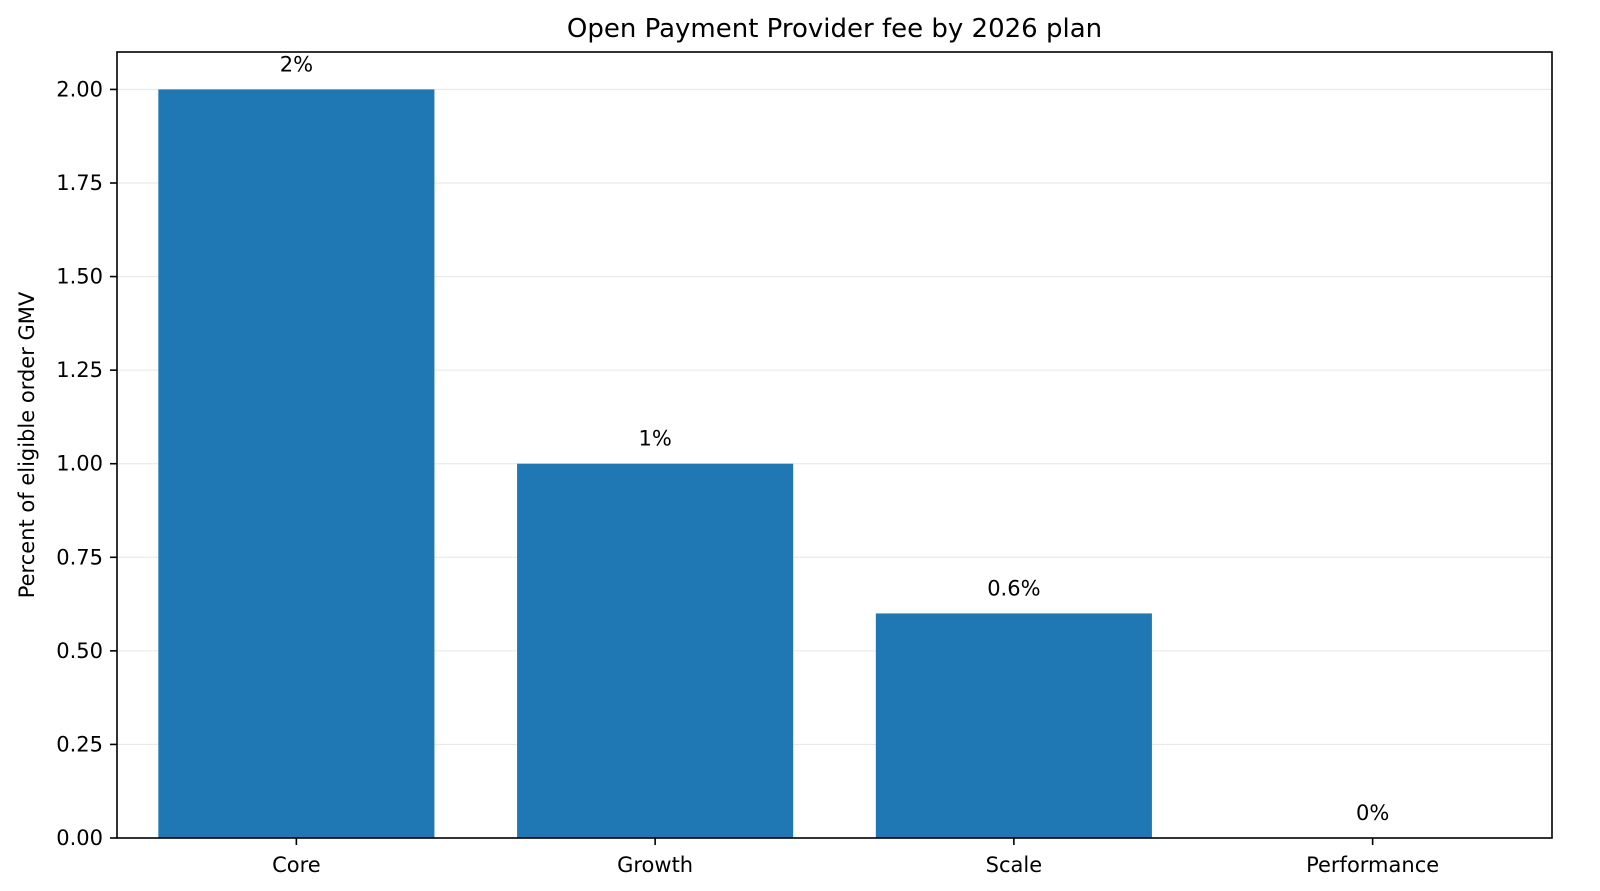 The height and width of the screenshot is (891, 1600). I want to click on x-tick-label: Performance, so click(1372, 865).